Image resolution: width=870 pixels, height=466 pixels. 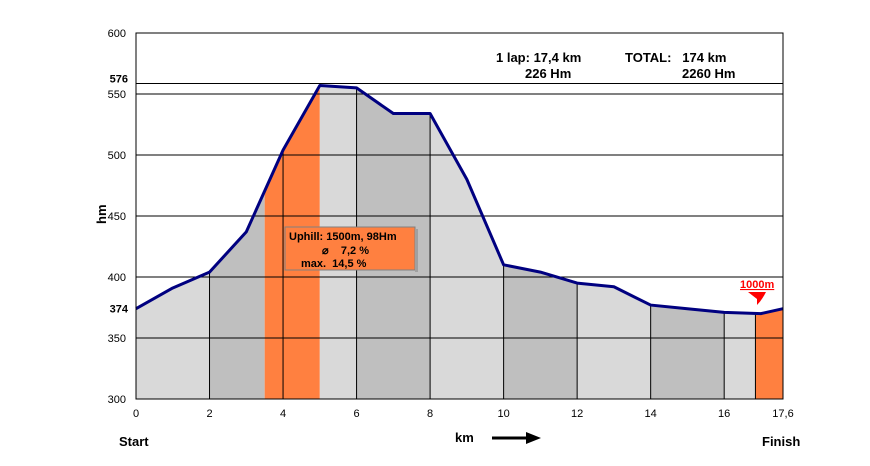 I want to click on x-axis-label: km, so click(x=464, y=437).